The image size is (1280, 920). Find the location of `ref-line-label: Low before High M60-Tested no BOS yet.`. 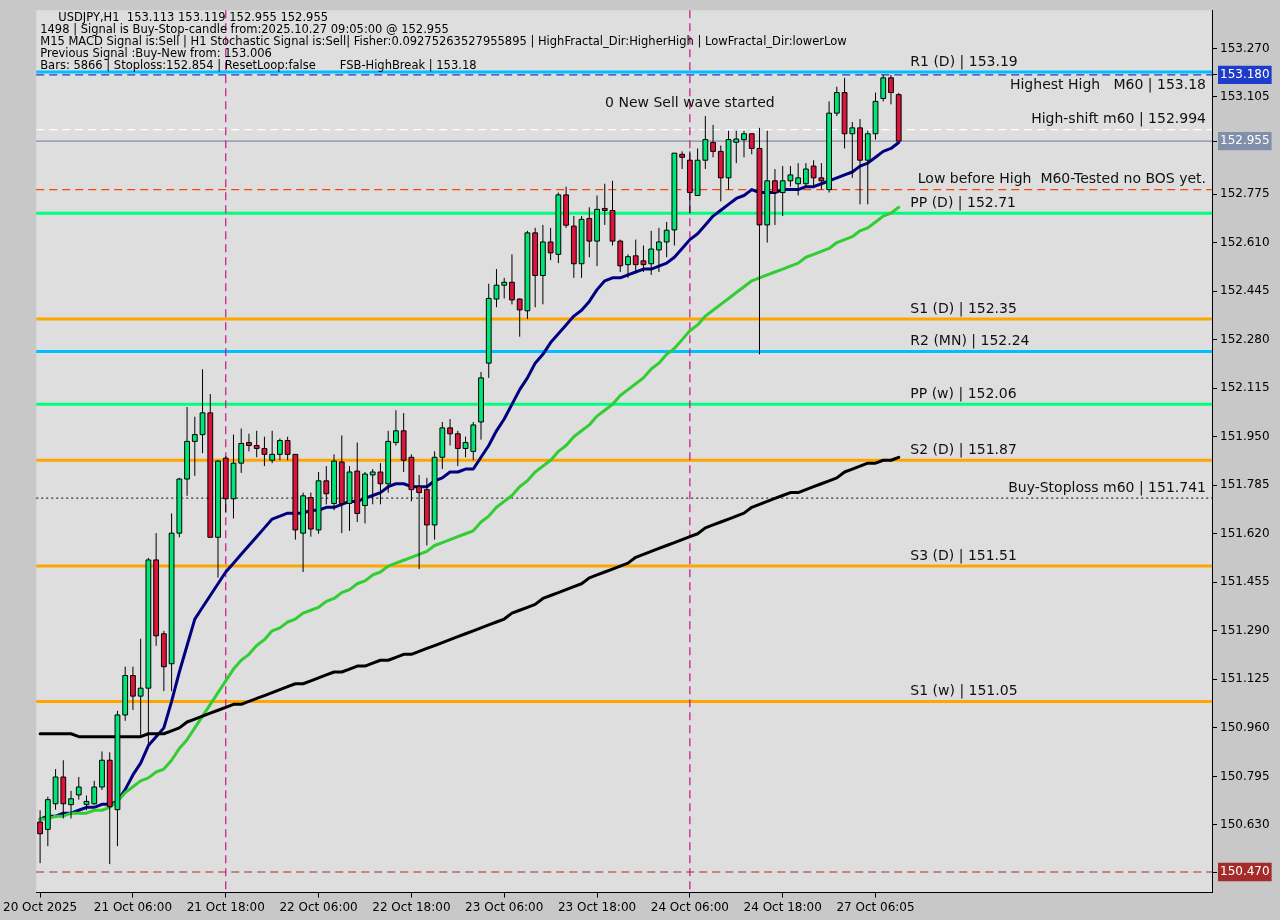

ref-line-label: Low before High M60-Tested no BOS yet. is located at coordinates (1062, 178).